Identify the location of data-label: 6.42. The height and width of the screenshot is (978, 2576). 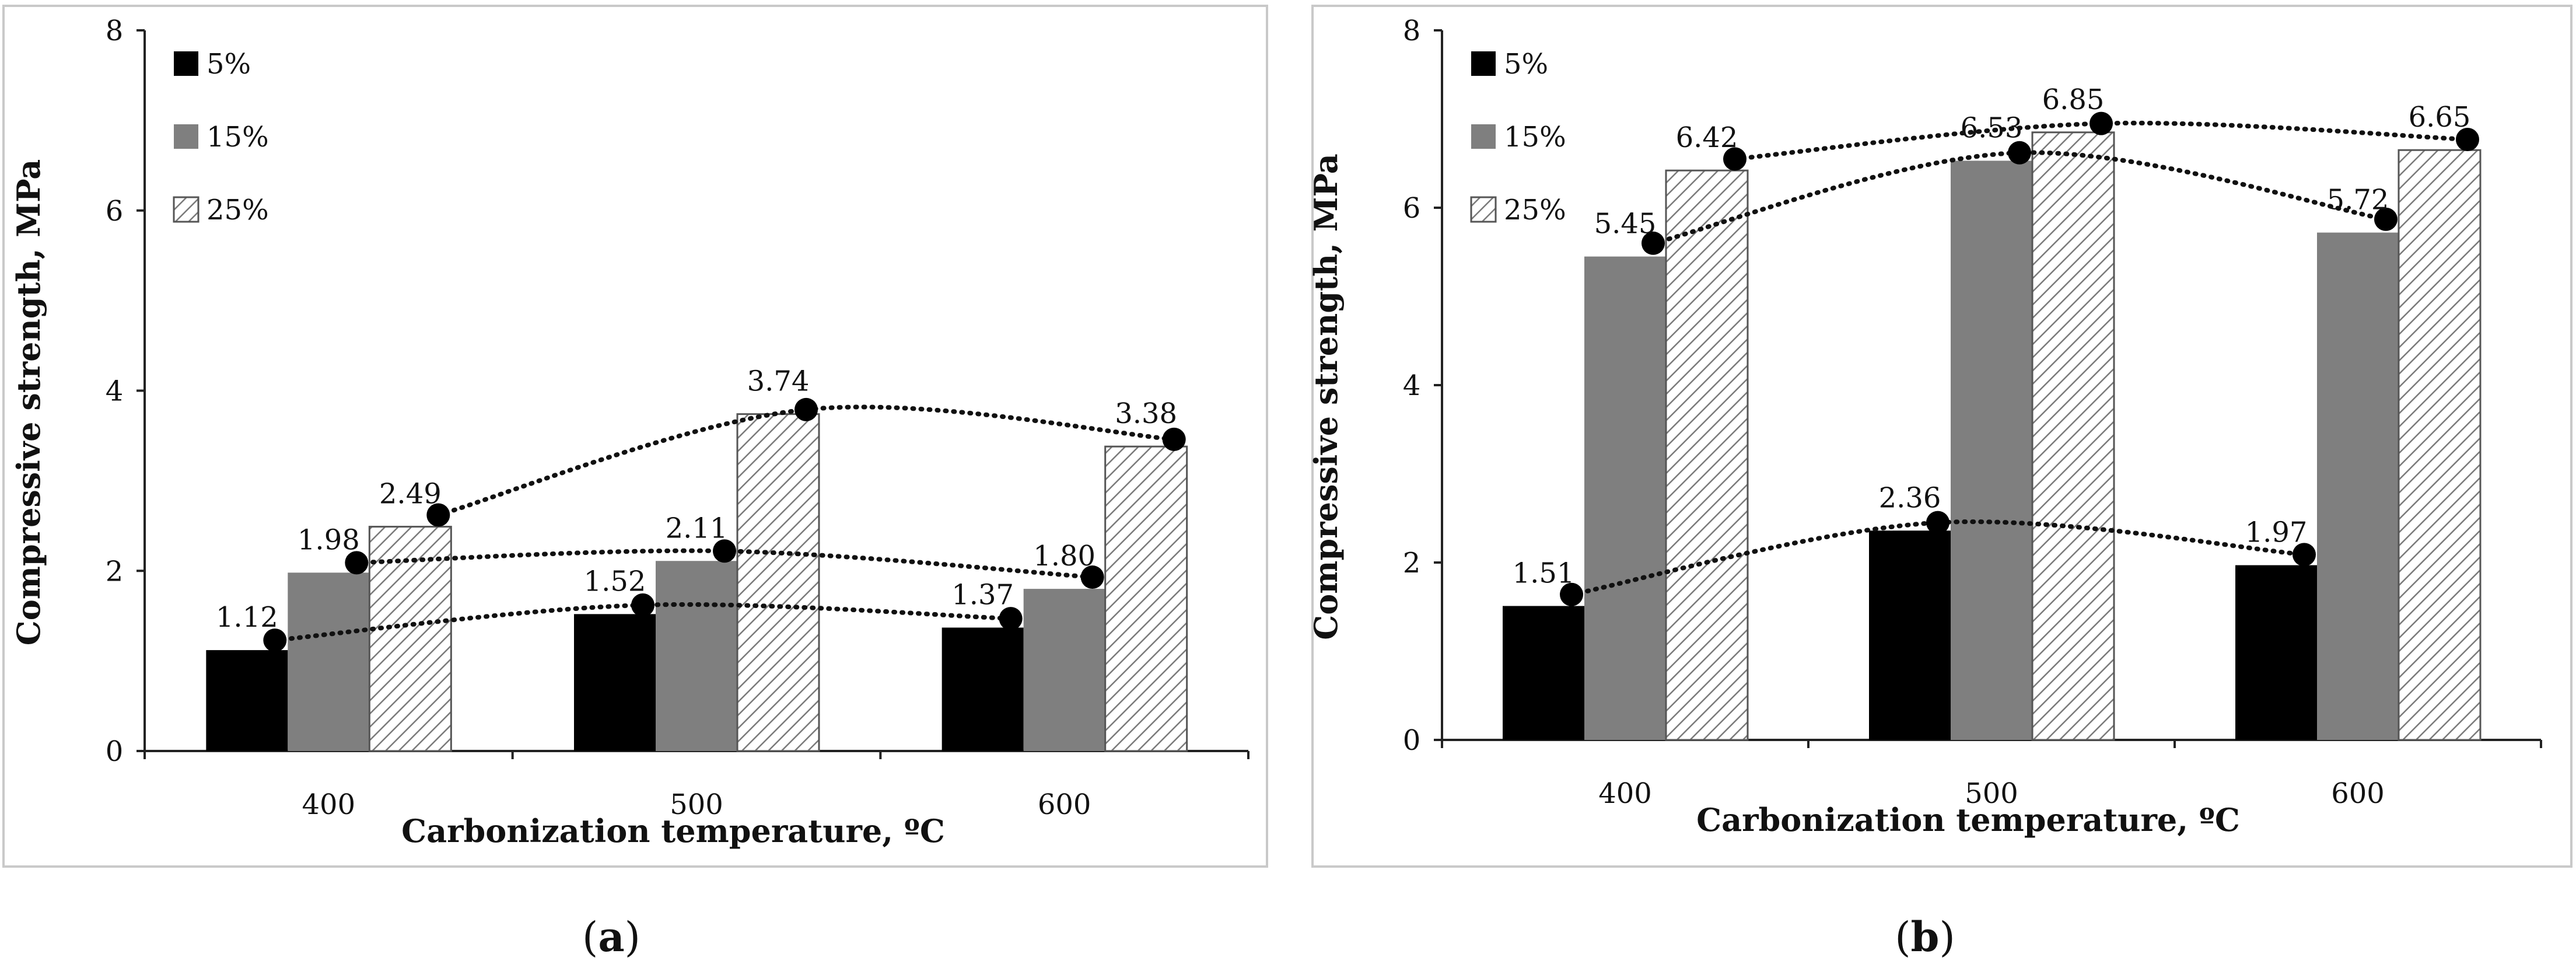
(1707, 137).